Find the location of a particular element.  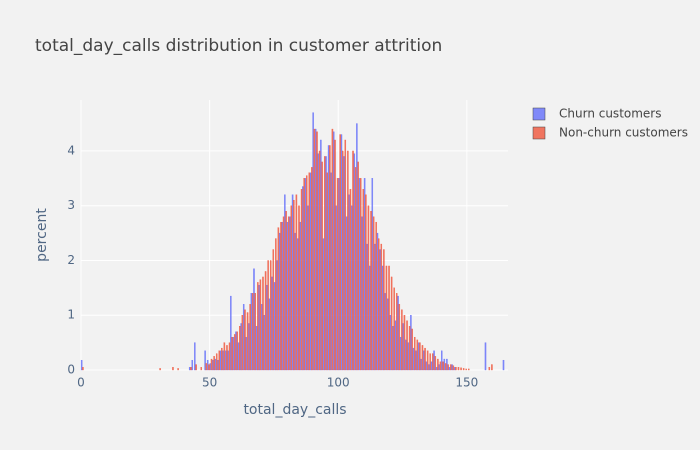

y-tick-label: 2 is located at coordinates (71, 260).